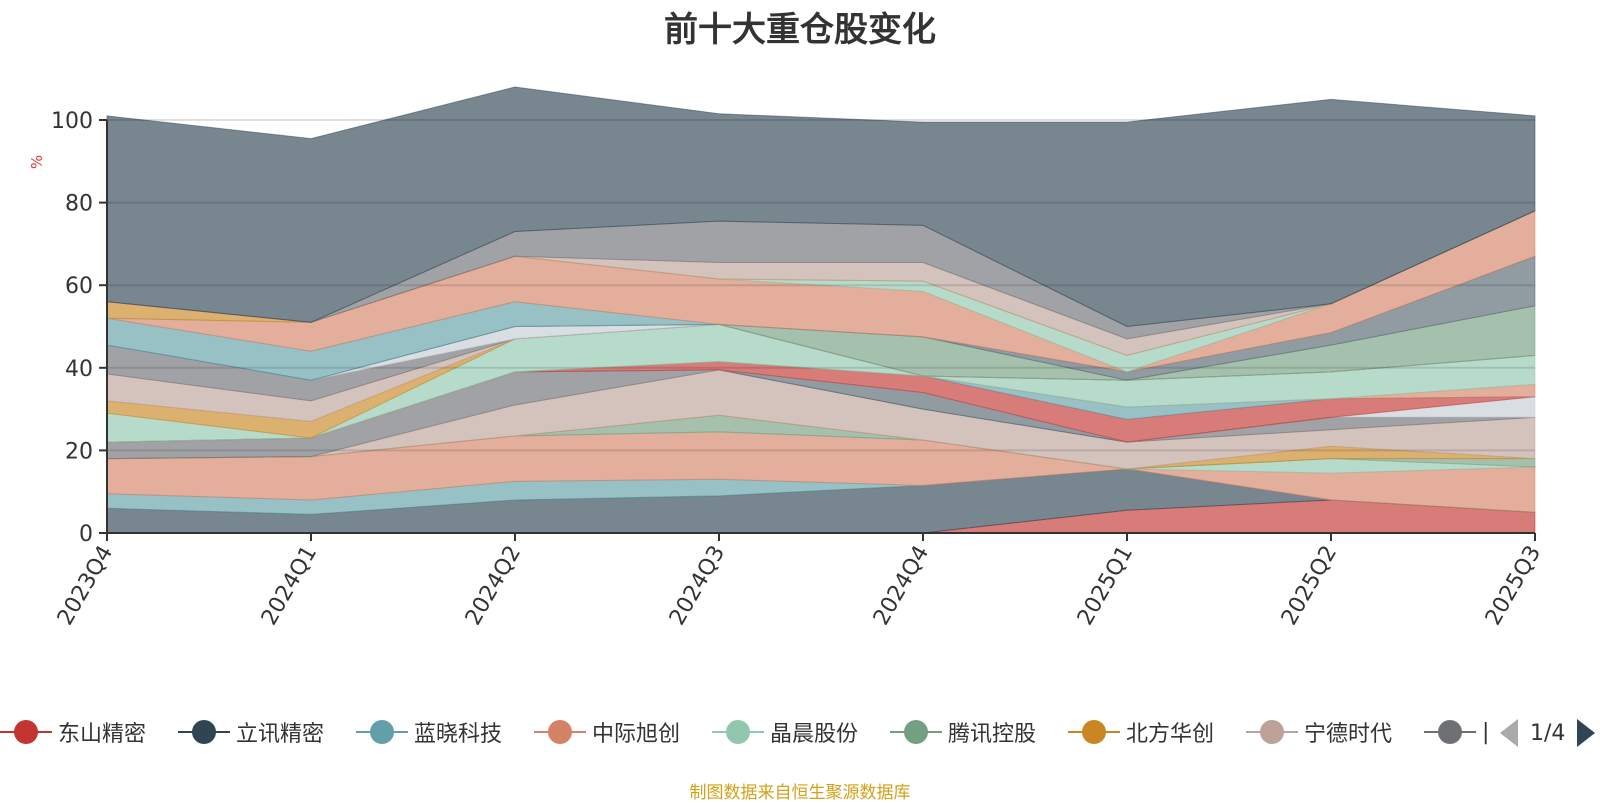 This screenshot has height=803, width=1600. What do you see at coordinates (86, 534) in the screenshot?
I see `y-tick-label: 0` at bounding box center [86, 534].